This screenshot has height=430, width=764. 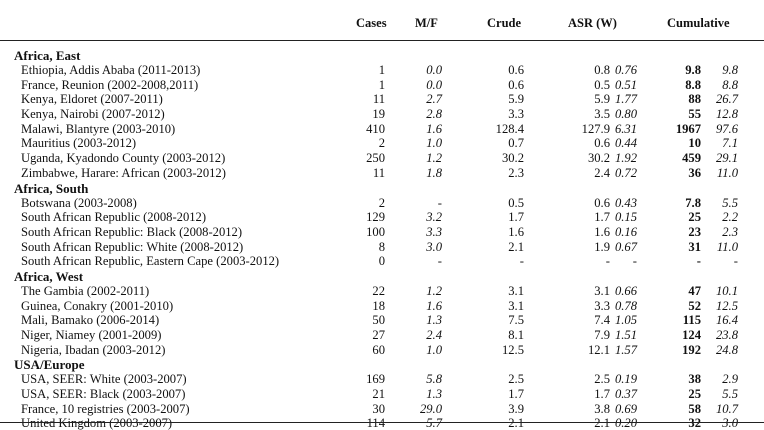 What do you see at coordinates (375, 379) in the screenshot?
I see `cases-cell: 169` at bounding box center [375, 379].